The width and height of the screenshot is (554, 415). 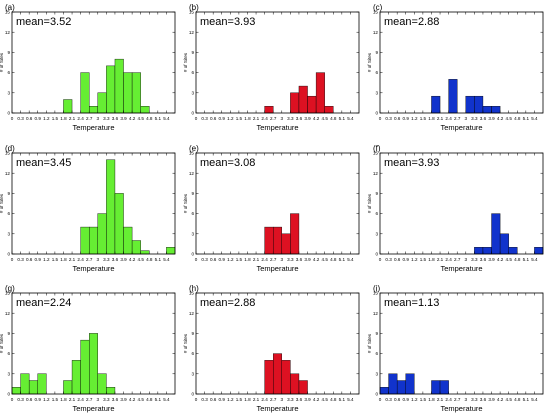 I want to click on mean-annotation: mean=3.52, so click(x=43, y=22).